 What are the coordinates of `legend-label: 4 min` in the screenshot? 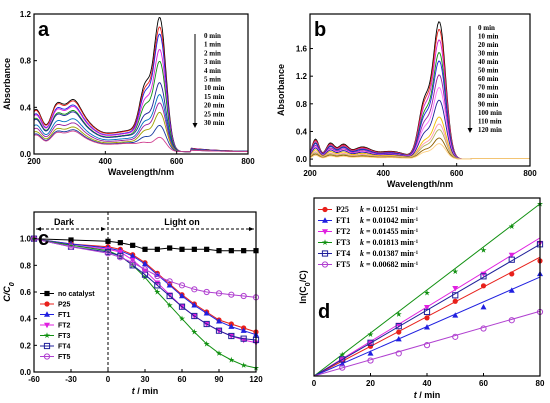 It's located at (212, 71).